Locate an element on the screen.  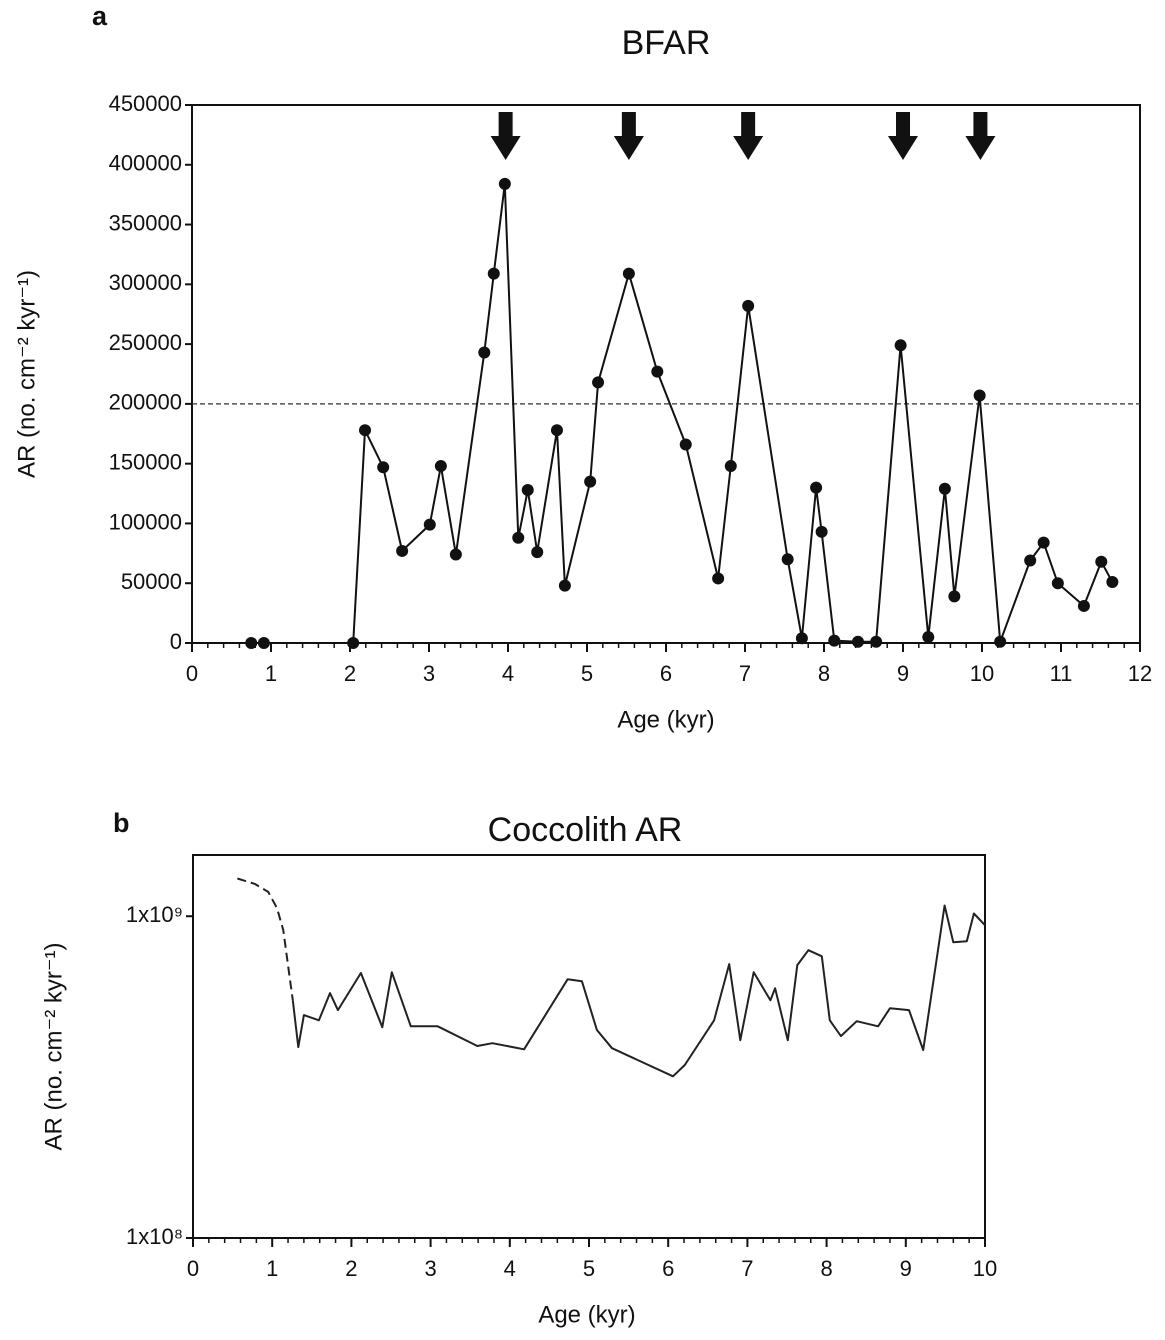
y-tick-label: 1x10⁸ is located at coordinates (154, 1236).